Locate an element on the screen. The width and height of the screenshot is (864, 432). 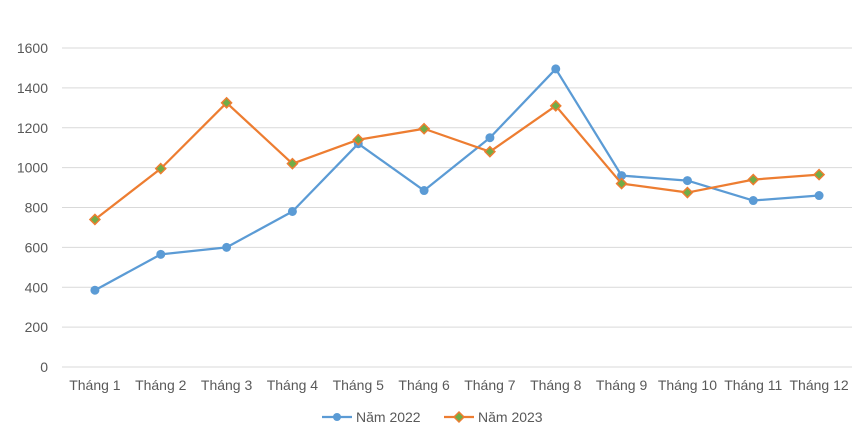
y-tick-label: 1000 is located at coordinates (32, 168).